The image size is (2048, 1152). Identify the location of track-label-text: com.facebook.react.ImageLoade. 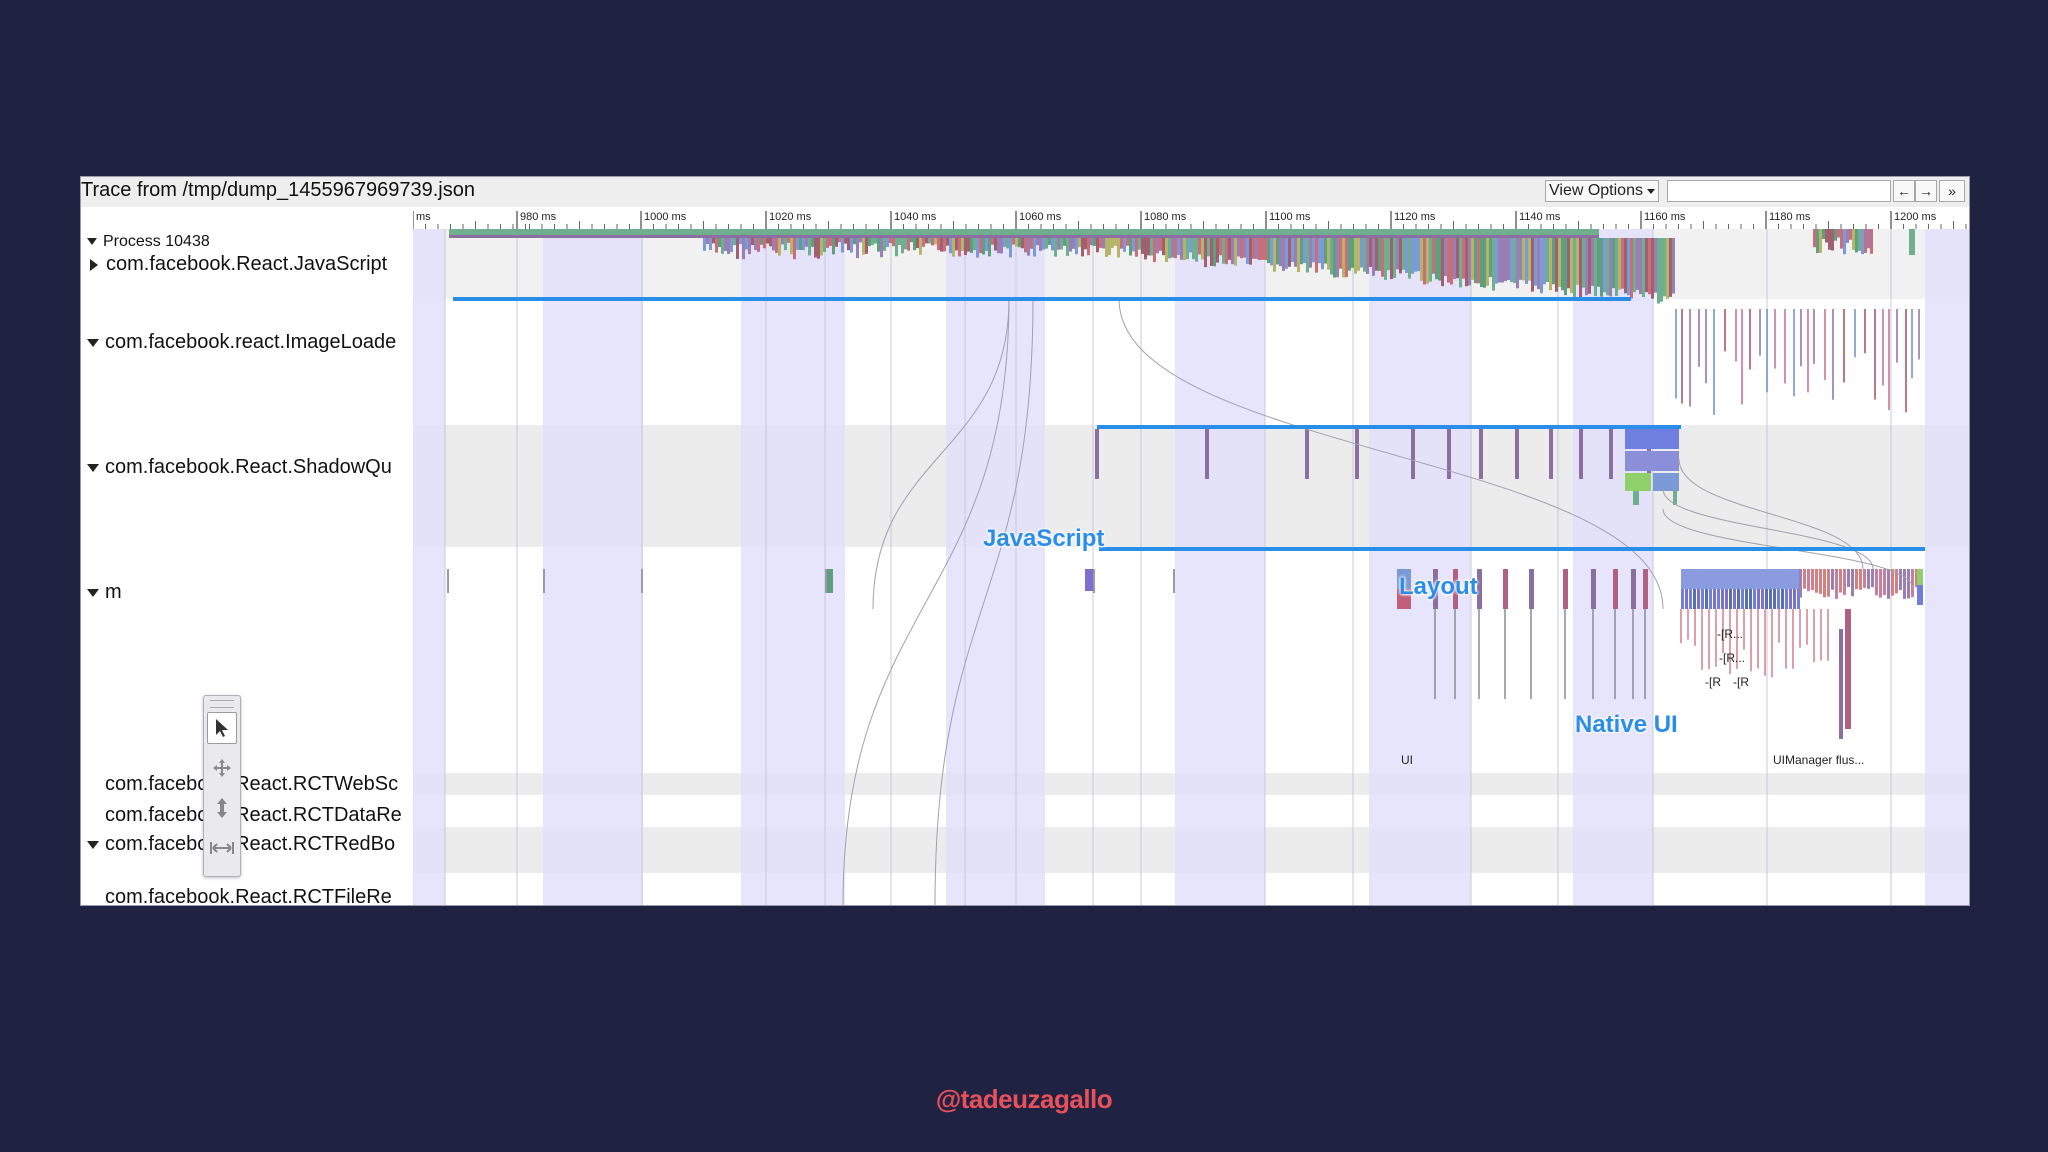
(251, 342).